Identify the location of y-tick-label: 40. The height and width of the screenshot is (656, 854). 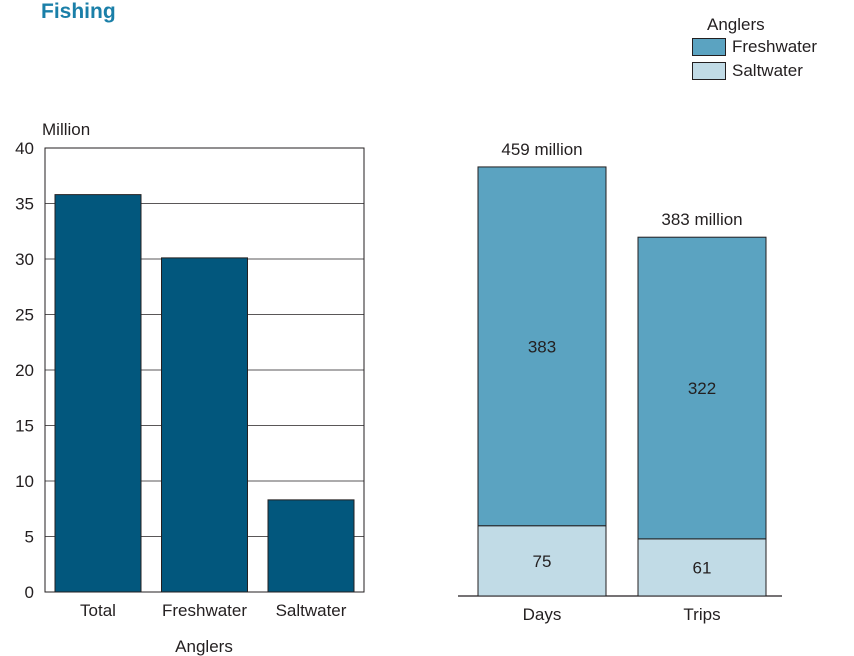
(24, 148).